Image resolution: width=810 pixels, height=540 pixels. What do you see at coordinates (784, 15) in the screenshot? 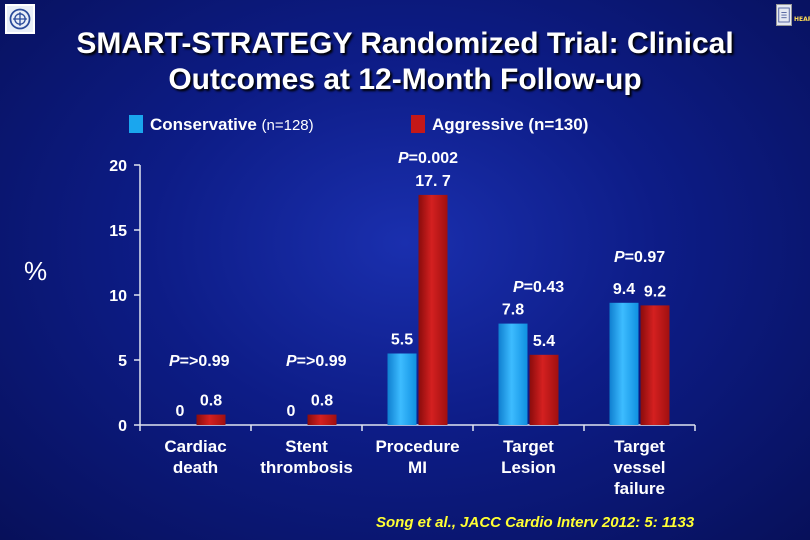
I see `heart-institute-logo` at bounding box center [784, 15].